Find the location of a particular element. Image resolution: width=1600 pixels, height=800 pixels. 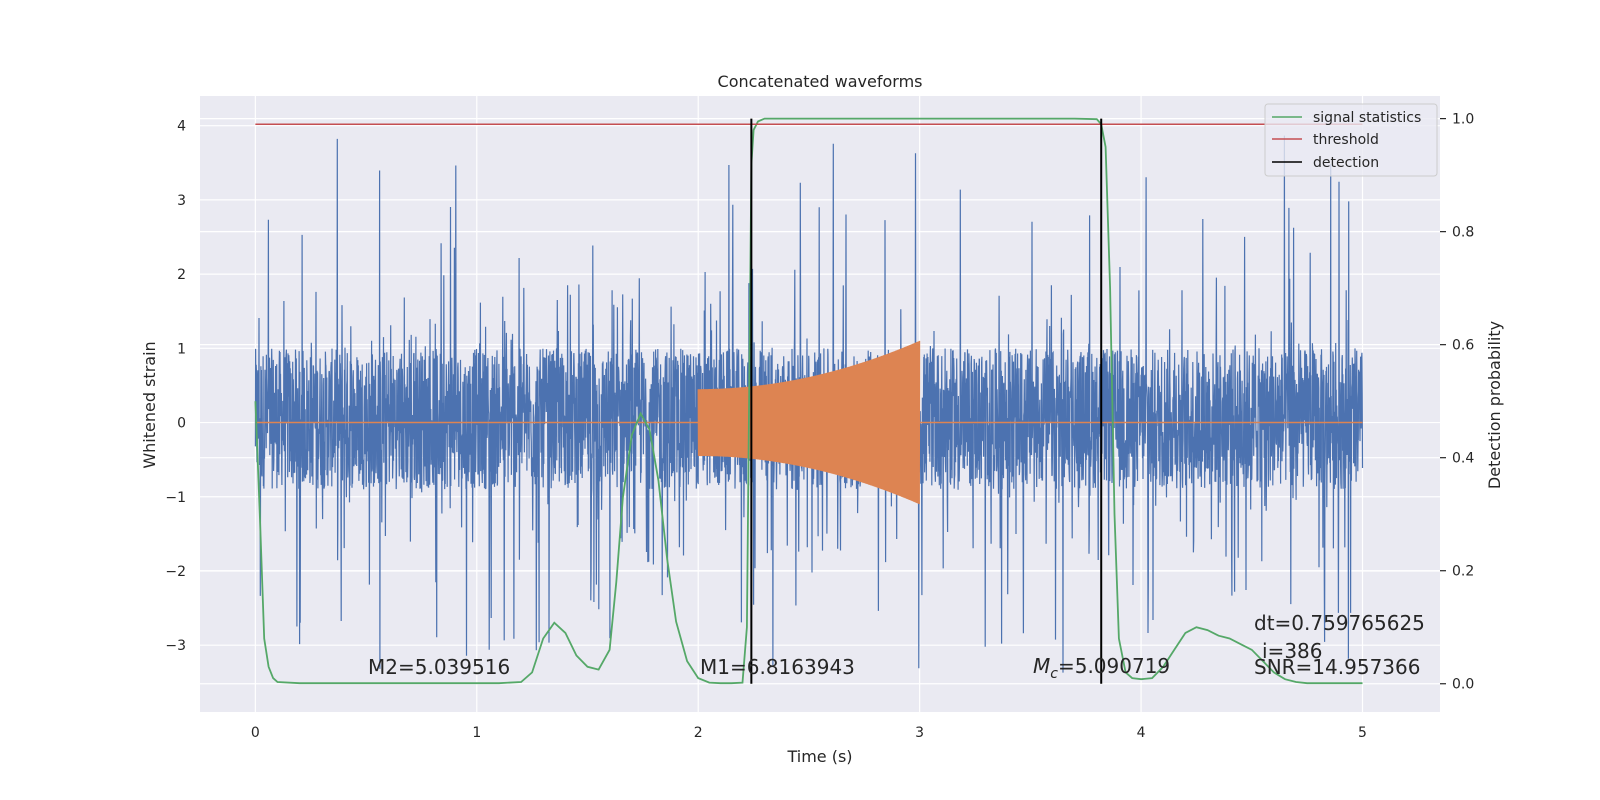

legend-label-threshold: threshold is located at coordinates (1346, 140).